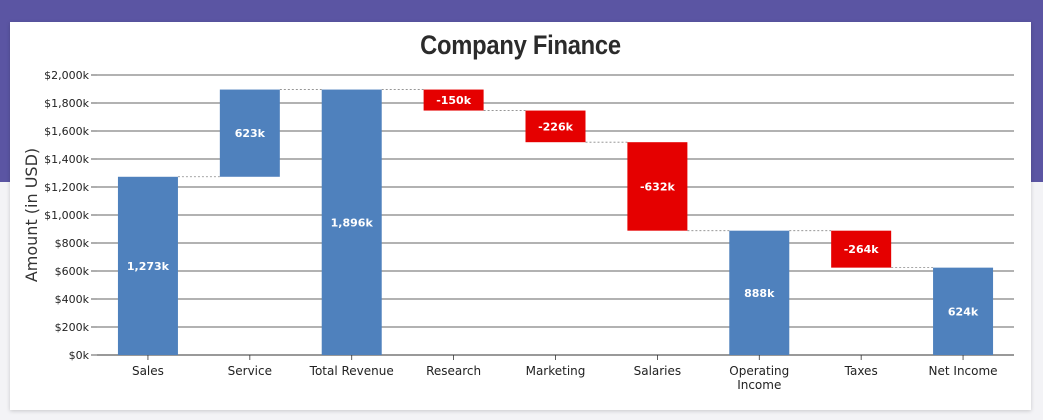 This screenshot has width=1043, height=420. What do you see at coordinates (963, 371) in the screenshot?
I see `x-tick-label: Net Income` at bounding box center [963, 371].